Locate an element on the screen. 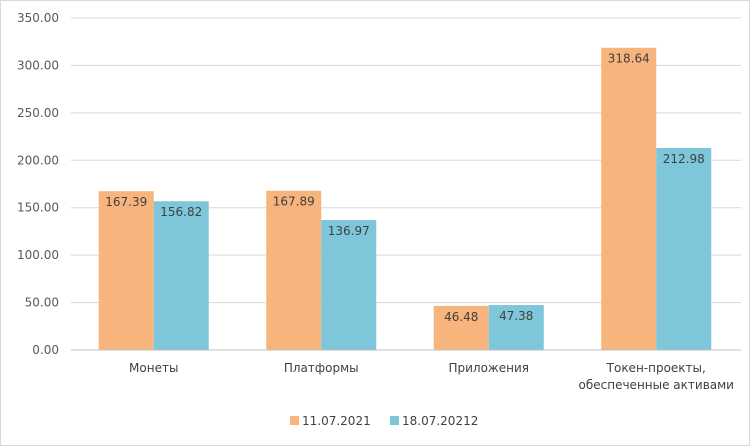 Image resolution: width=750 pixels, height=447 pixels. data-label: 167.89 is located at coordinates (294, 202).